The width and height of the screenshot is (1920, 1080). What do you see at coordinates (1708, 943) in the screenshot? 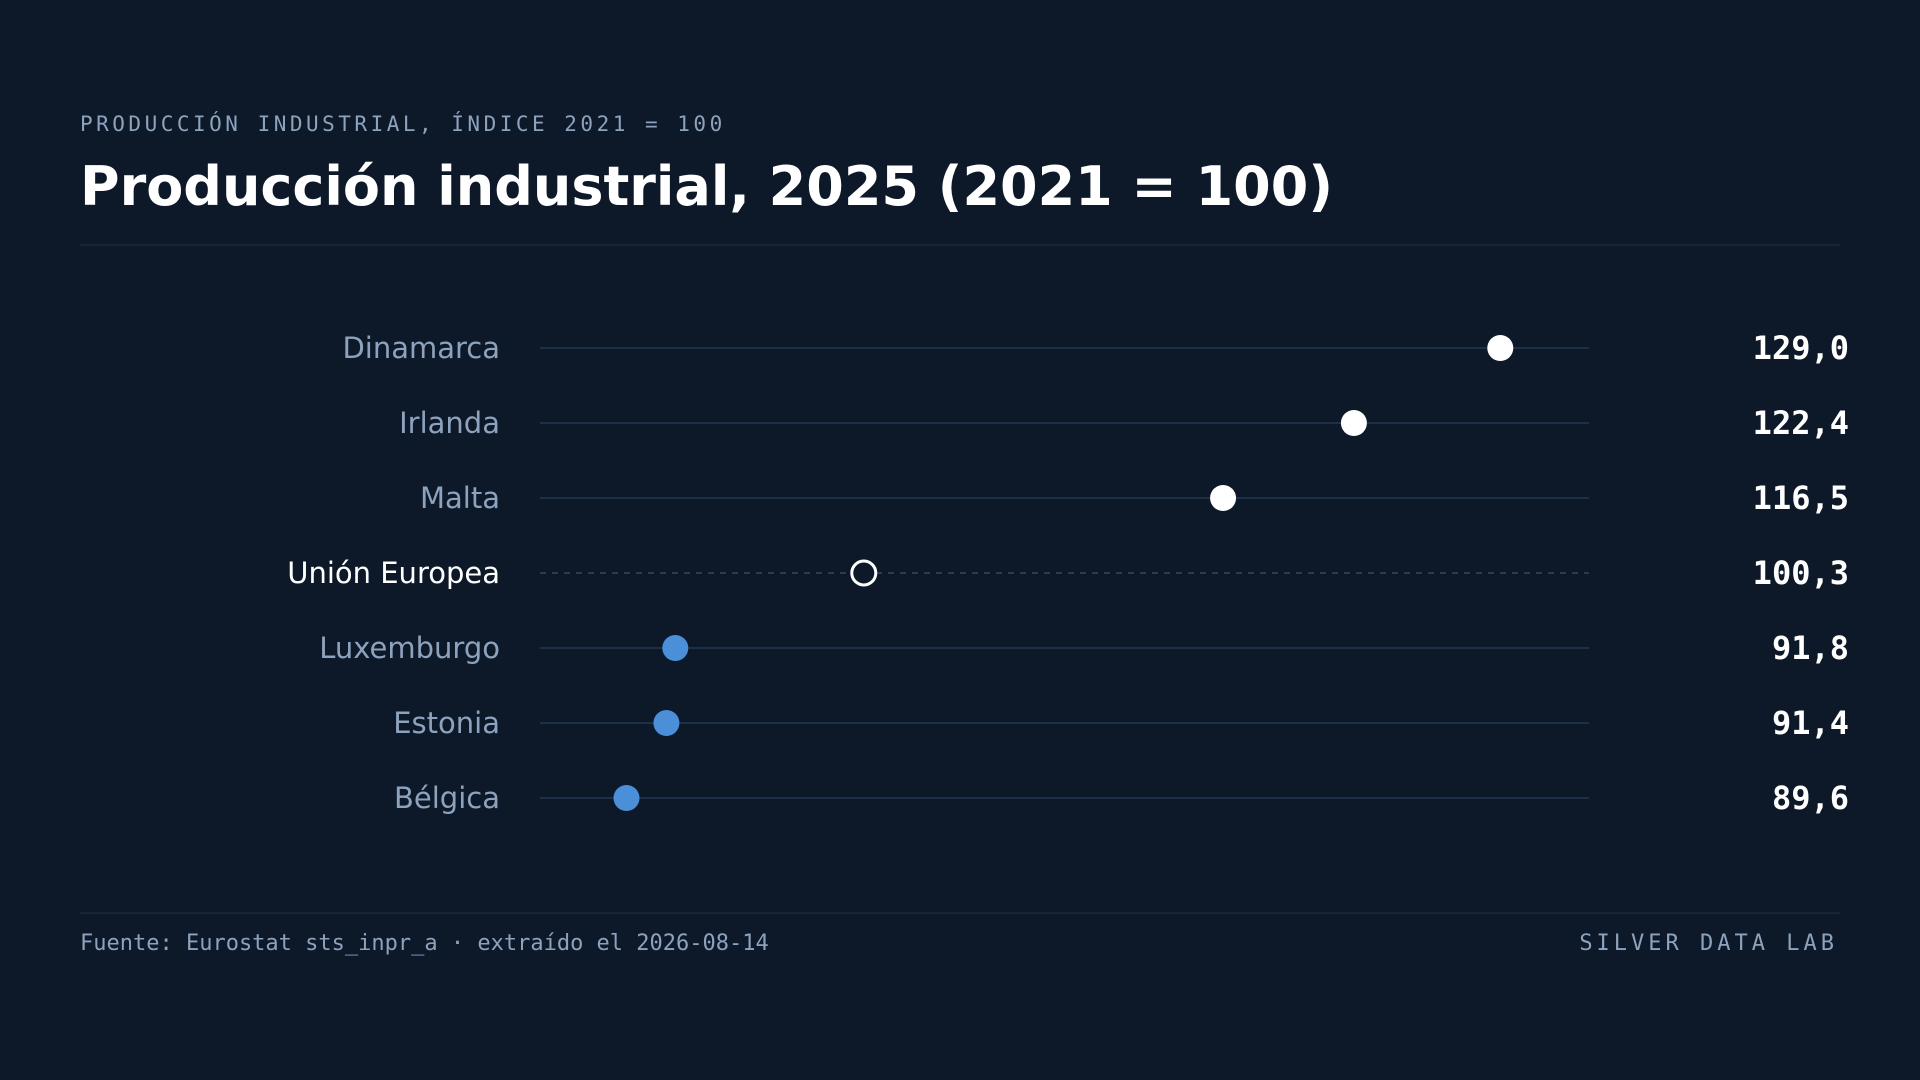
I see `brand: SILVER DATA LAB` at bounding box center [1708, 943].